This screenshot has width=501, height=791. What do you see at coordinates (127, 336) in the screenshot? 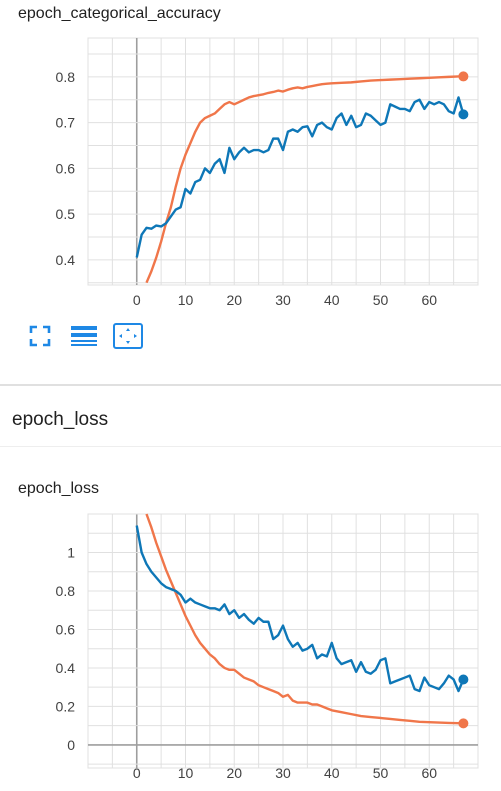
I see `fit-domain-icon` at bounding box center [127, 336].